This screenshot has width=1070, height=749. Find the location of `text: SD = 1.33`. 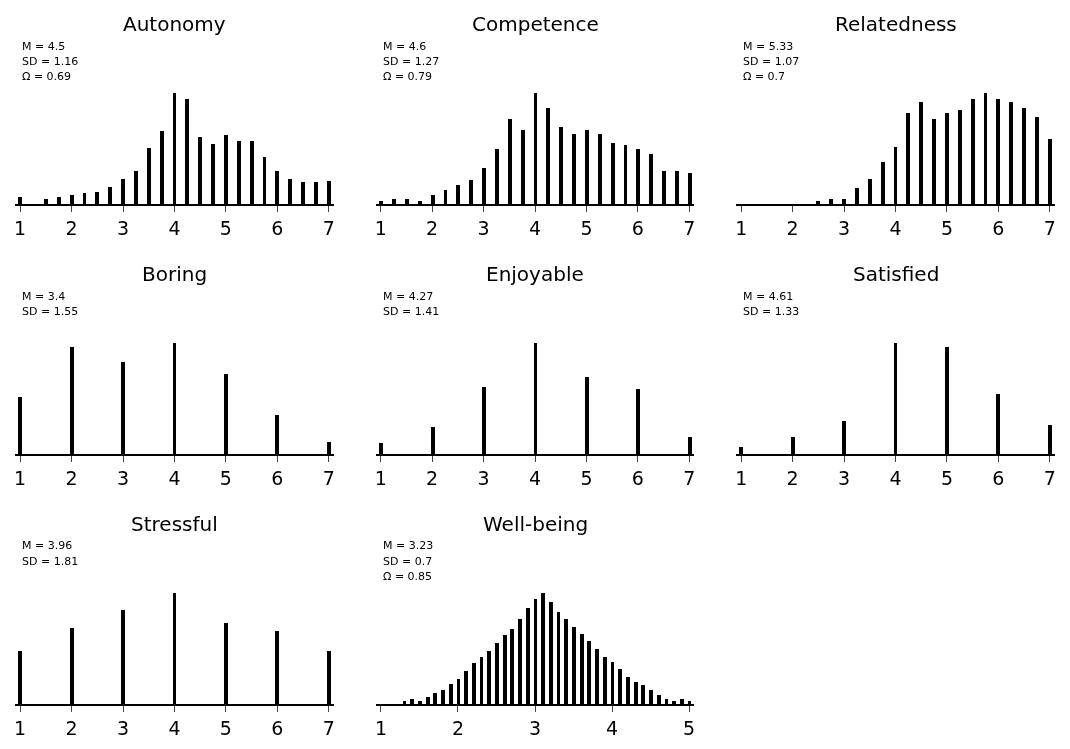

text: SD = 1.33 is located at coordinates (771, 311).